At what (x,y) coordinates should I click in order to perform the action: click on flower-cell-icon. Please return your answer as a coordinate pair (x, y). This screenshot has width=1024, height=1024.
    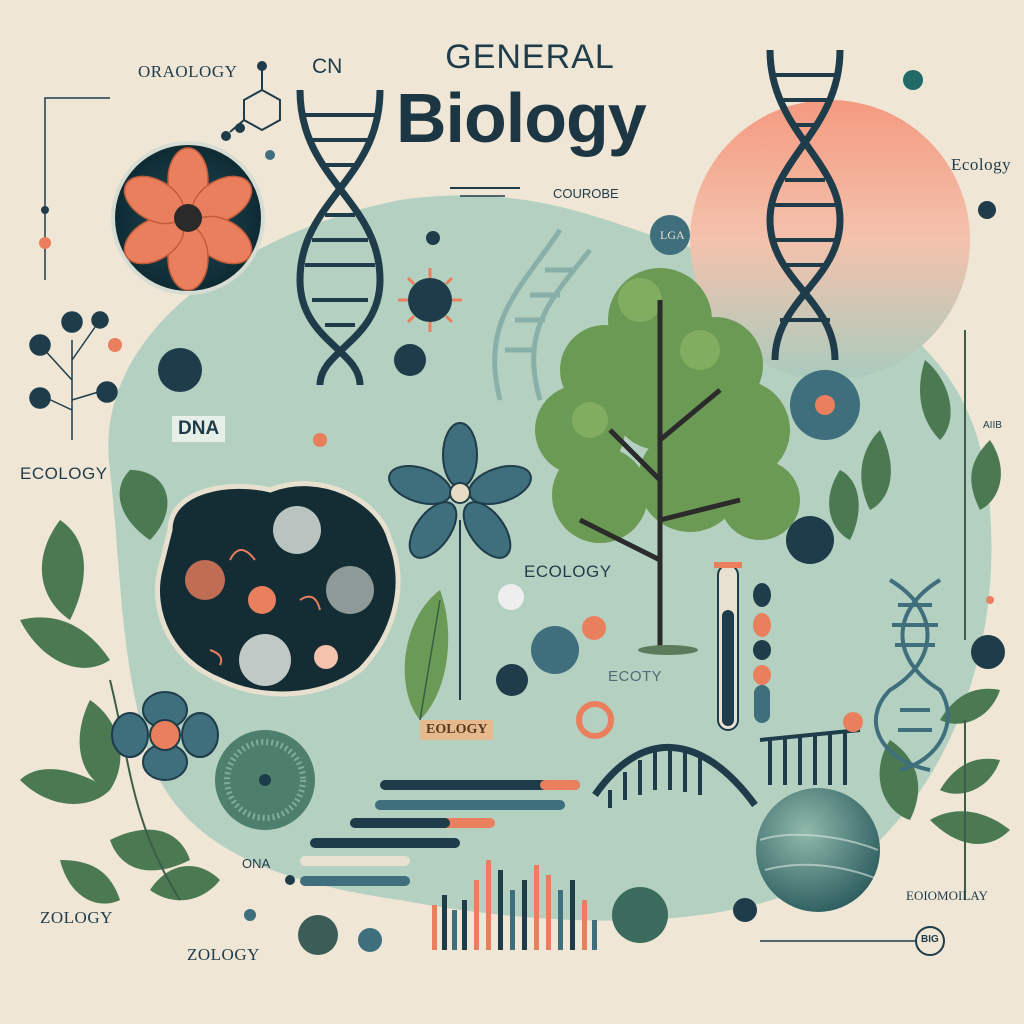
    Looking at the image, I should click on (188, 218).